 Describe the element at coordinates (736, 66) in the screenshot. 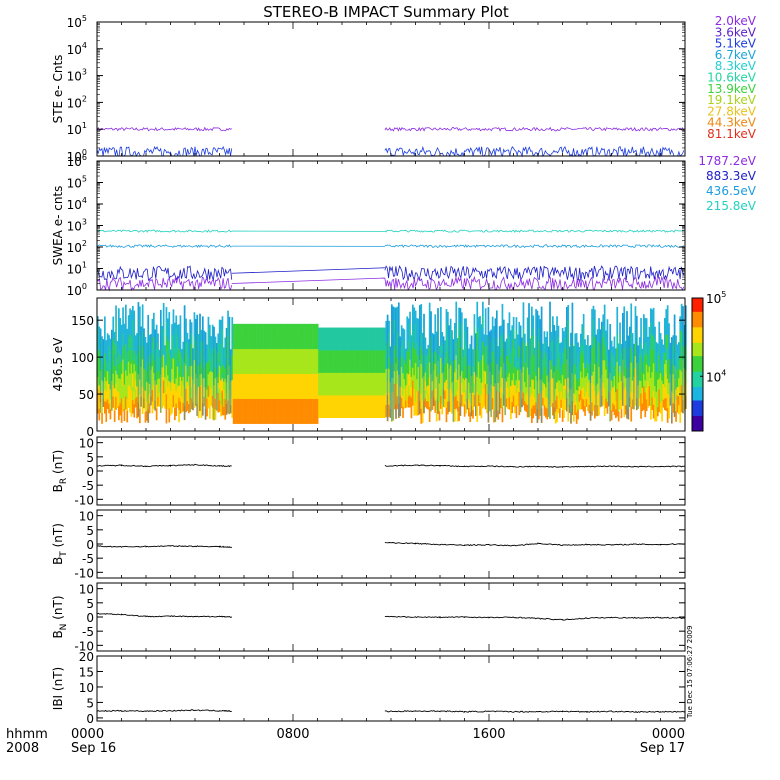

I see `legend-entry: 8.3keV` at that location.